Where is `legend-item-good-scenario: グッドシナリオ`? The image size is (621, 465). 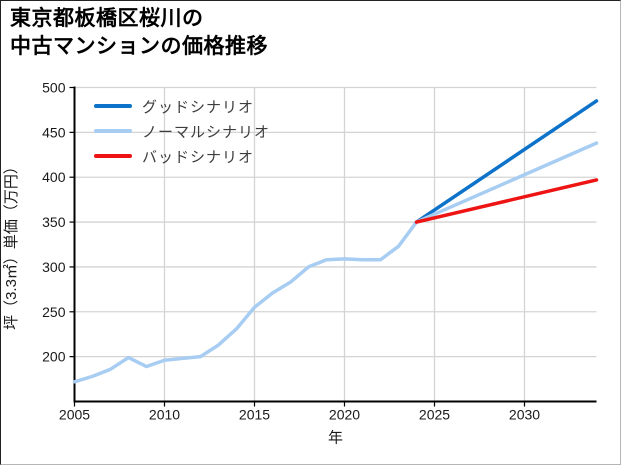
legend-item-good-scenario: グッドシナリオ is located at coordinates (174, 106).